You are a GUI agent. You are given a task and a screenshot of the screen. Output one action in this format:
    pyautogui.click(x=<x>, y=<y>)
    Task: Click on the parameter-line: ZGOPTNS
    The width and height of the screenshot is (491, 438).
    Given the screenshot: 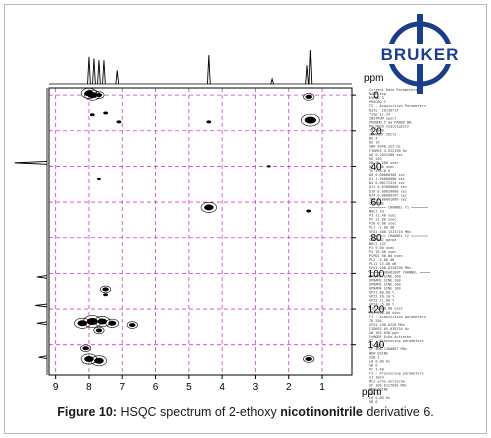 What is the action you would take?
    pyautogui.click(x=376, y=203)
    